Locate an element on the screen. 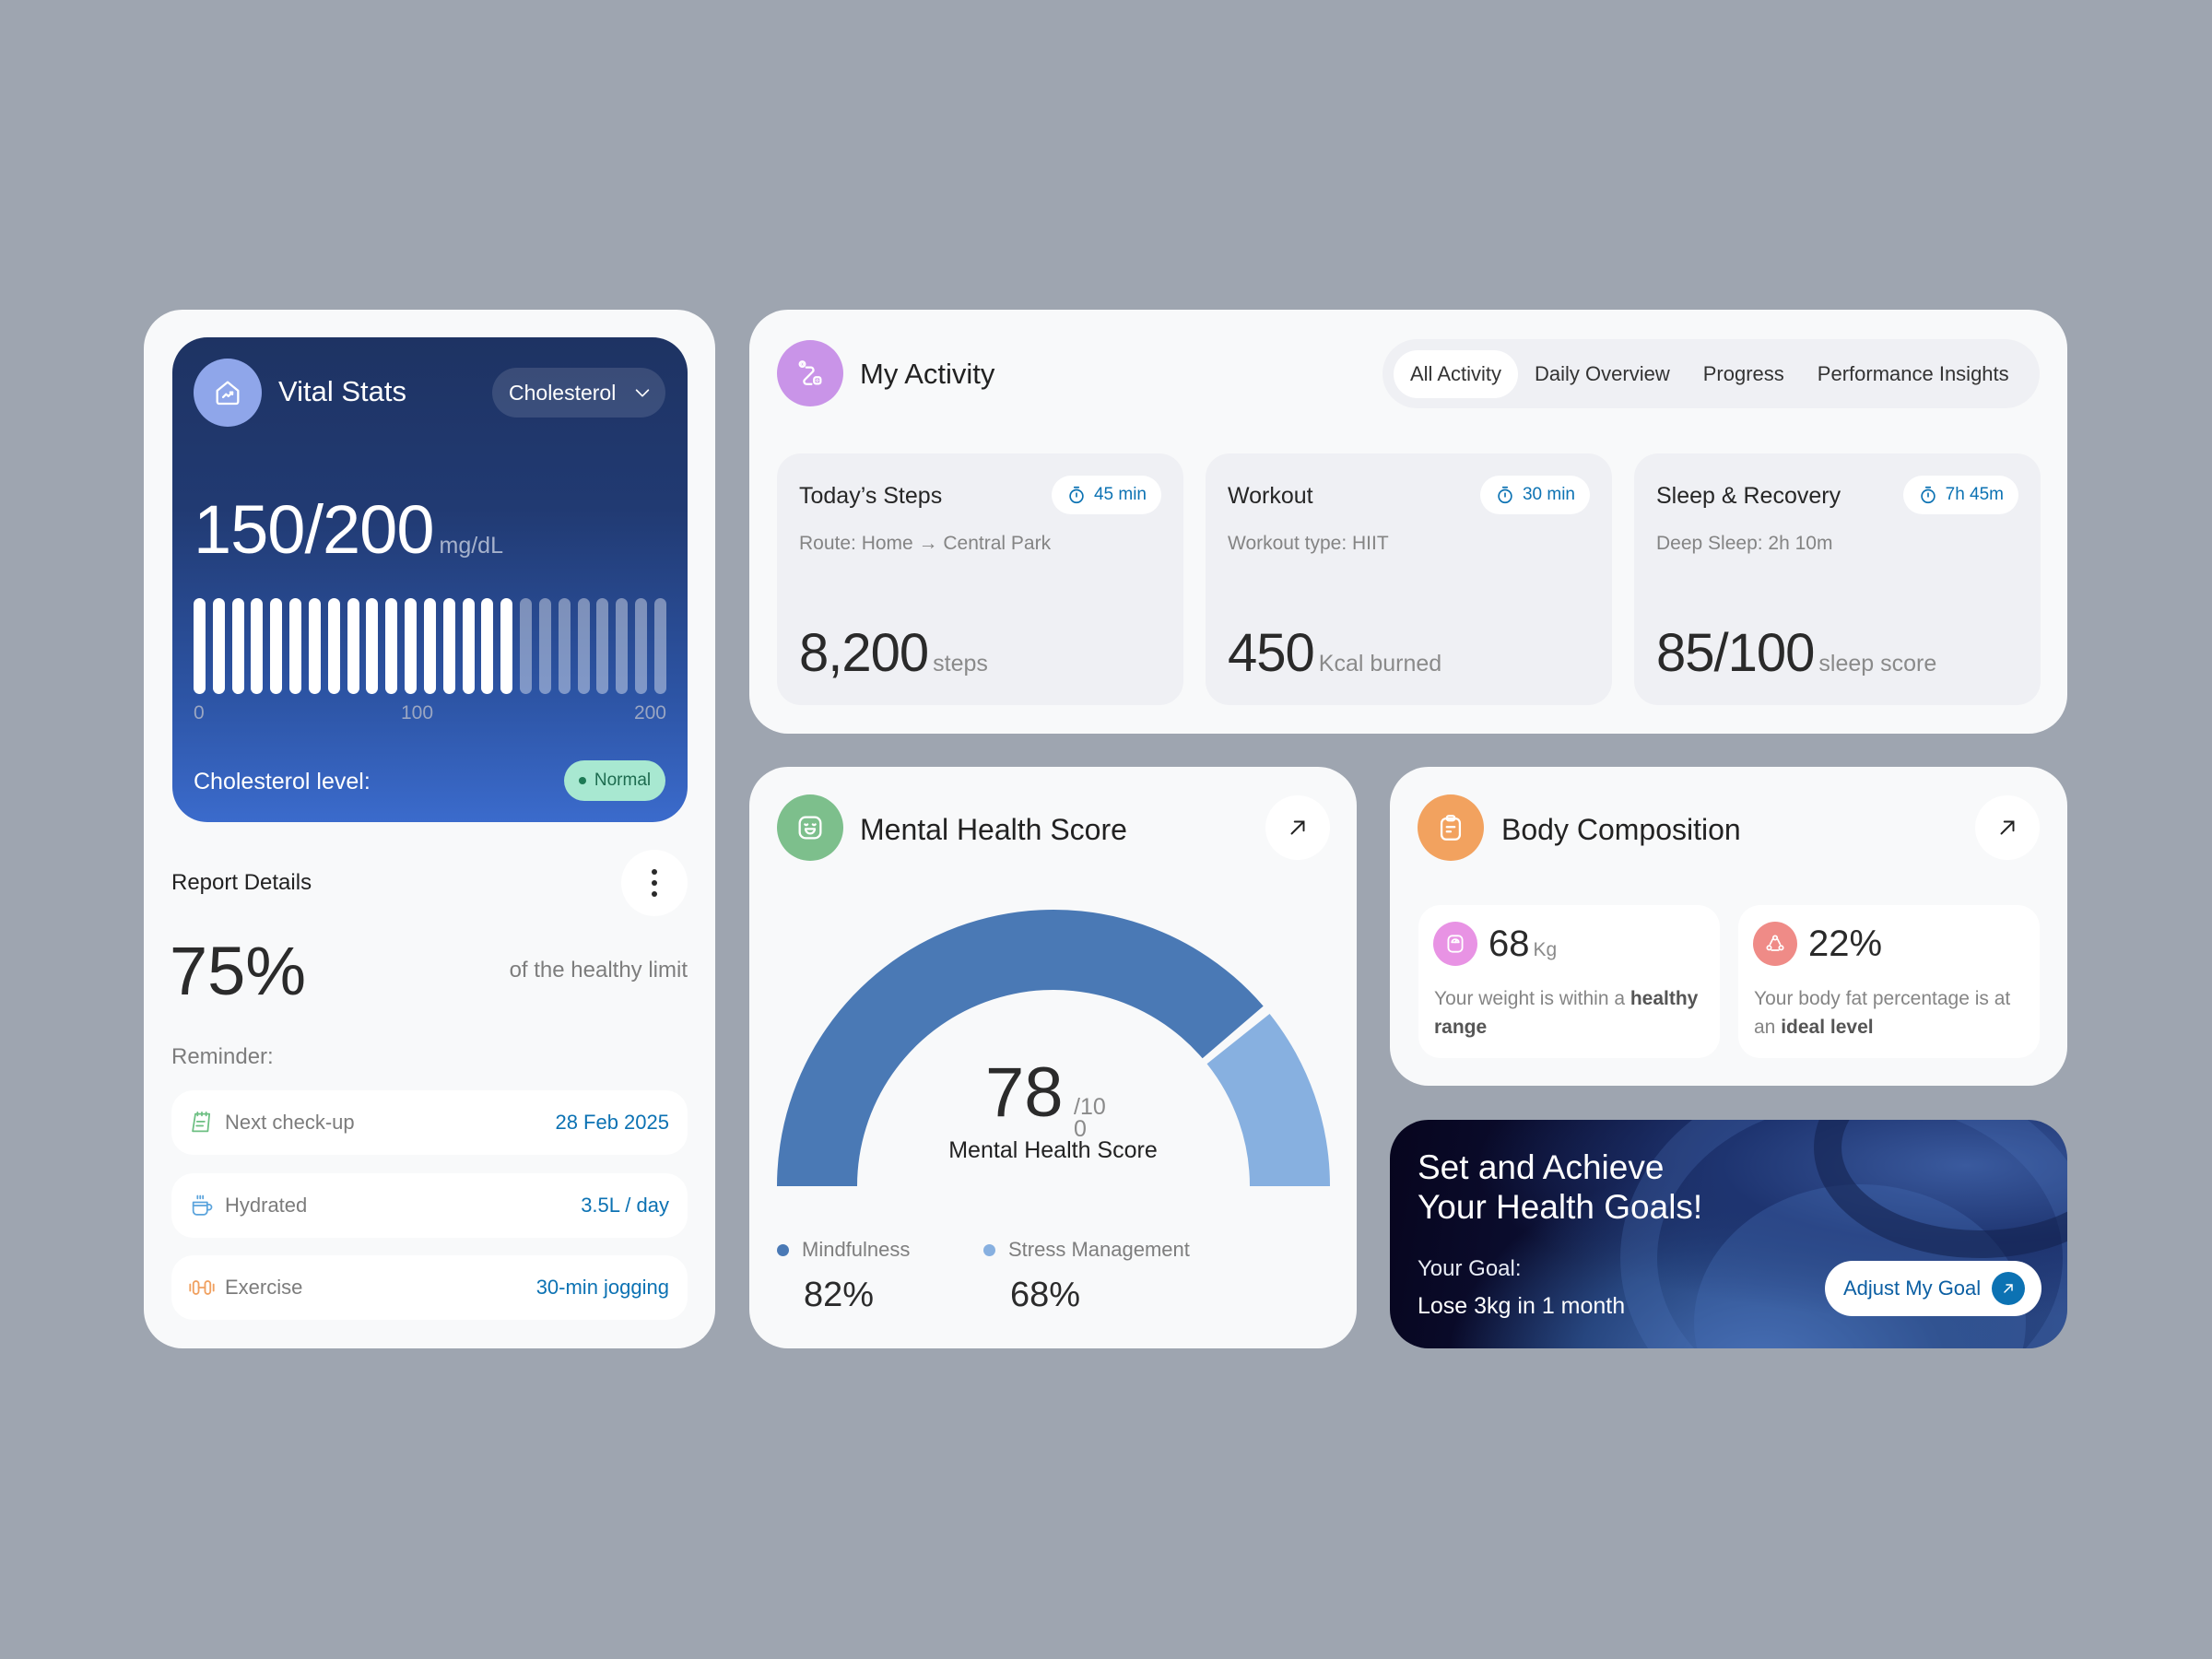 The image size is (2212, 1659). stress-value: 68% is located at coordinates (1045, 1295).